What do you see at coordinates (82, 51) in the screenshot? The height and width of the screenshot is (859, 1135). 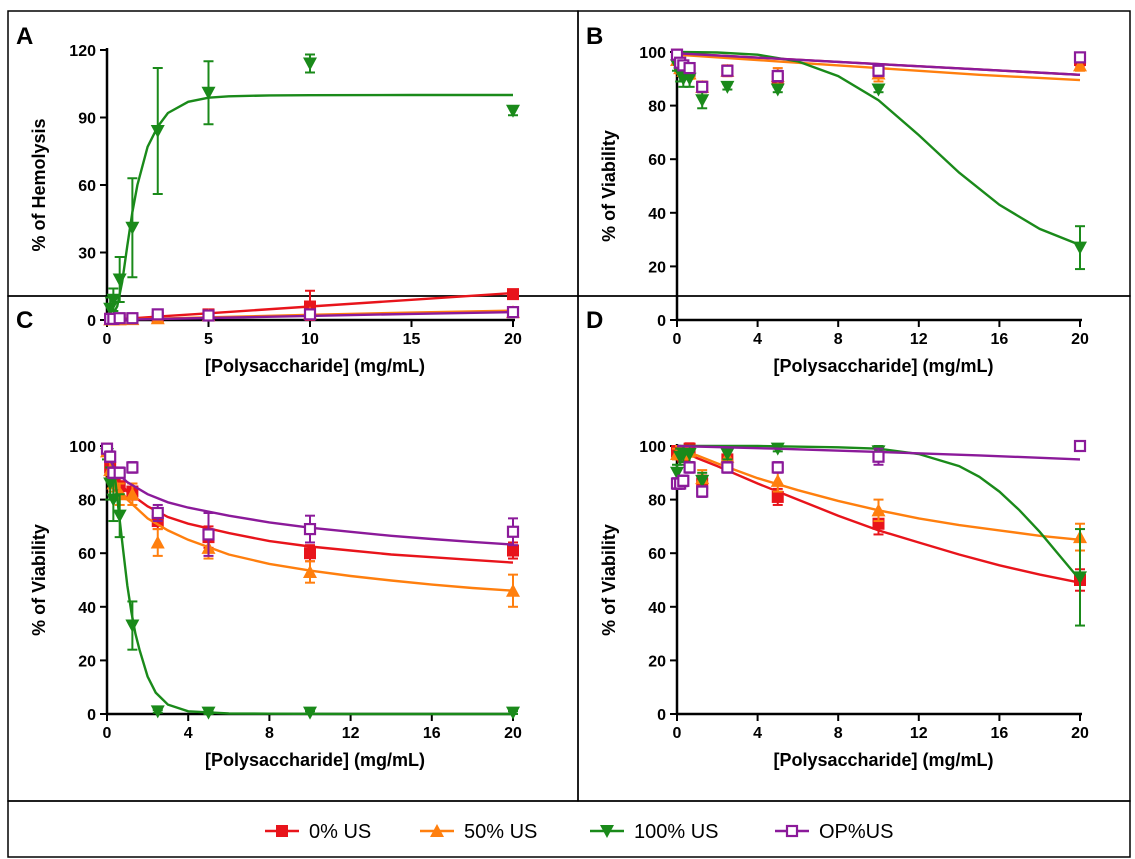 I see `y-tick-label: 120` at bounding box center [82, 51].